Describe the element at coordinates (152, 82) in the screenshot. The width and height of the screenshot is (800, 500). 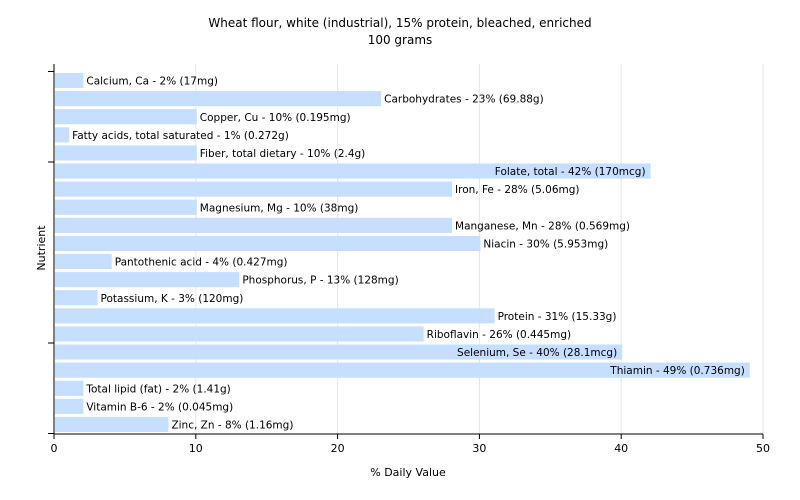
I see `bar-label-0: Calcium, Ca - 2% (17mg)` at that location.